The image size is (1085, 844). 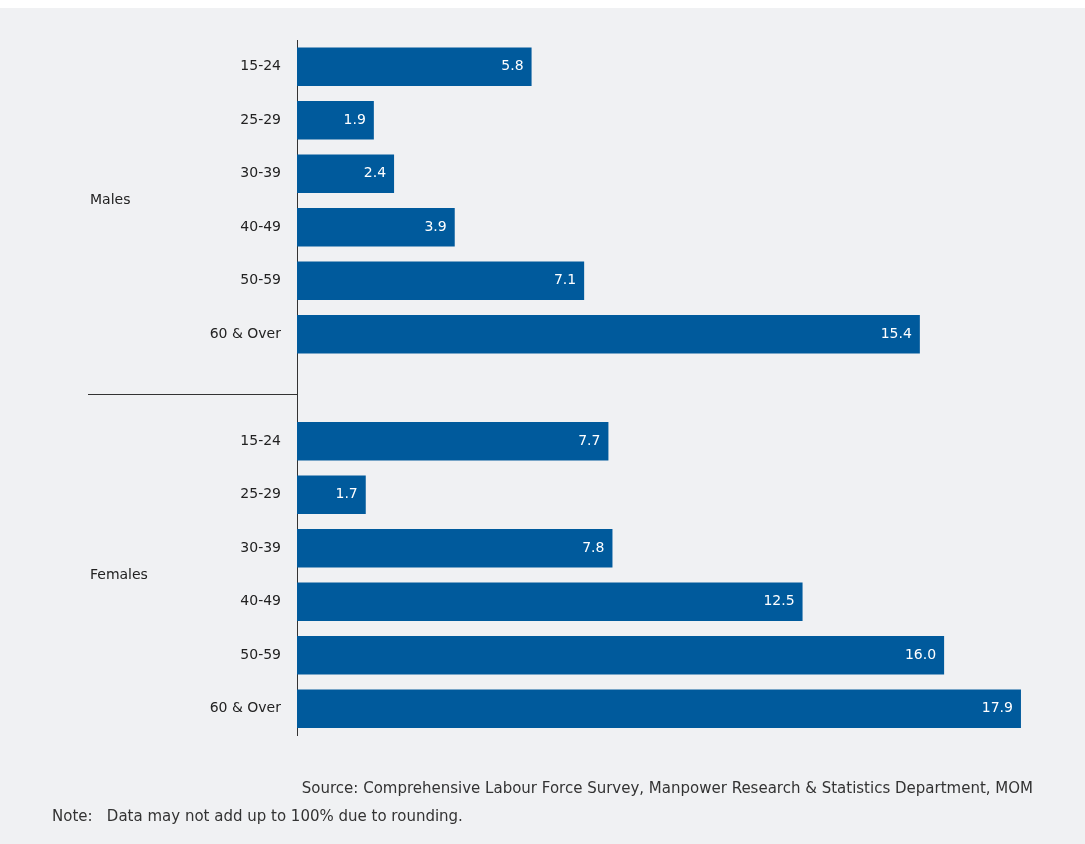 I want to click on data-label: 12.5, so click(x=779, y=600).